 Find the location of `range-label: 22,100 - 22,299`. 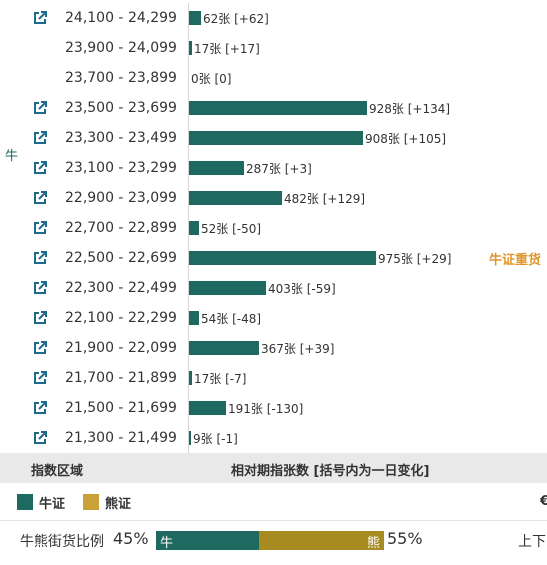

range-label: 22,100 - 22,299 is located at coordinates (121, 318).